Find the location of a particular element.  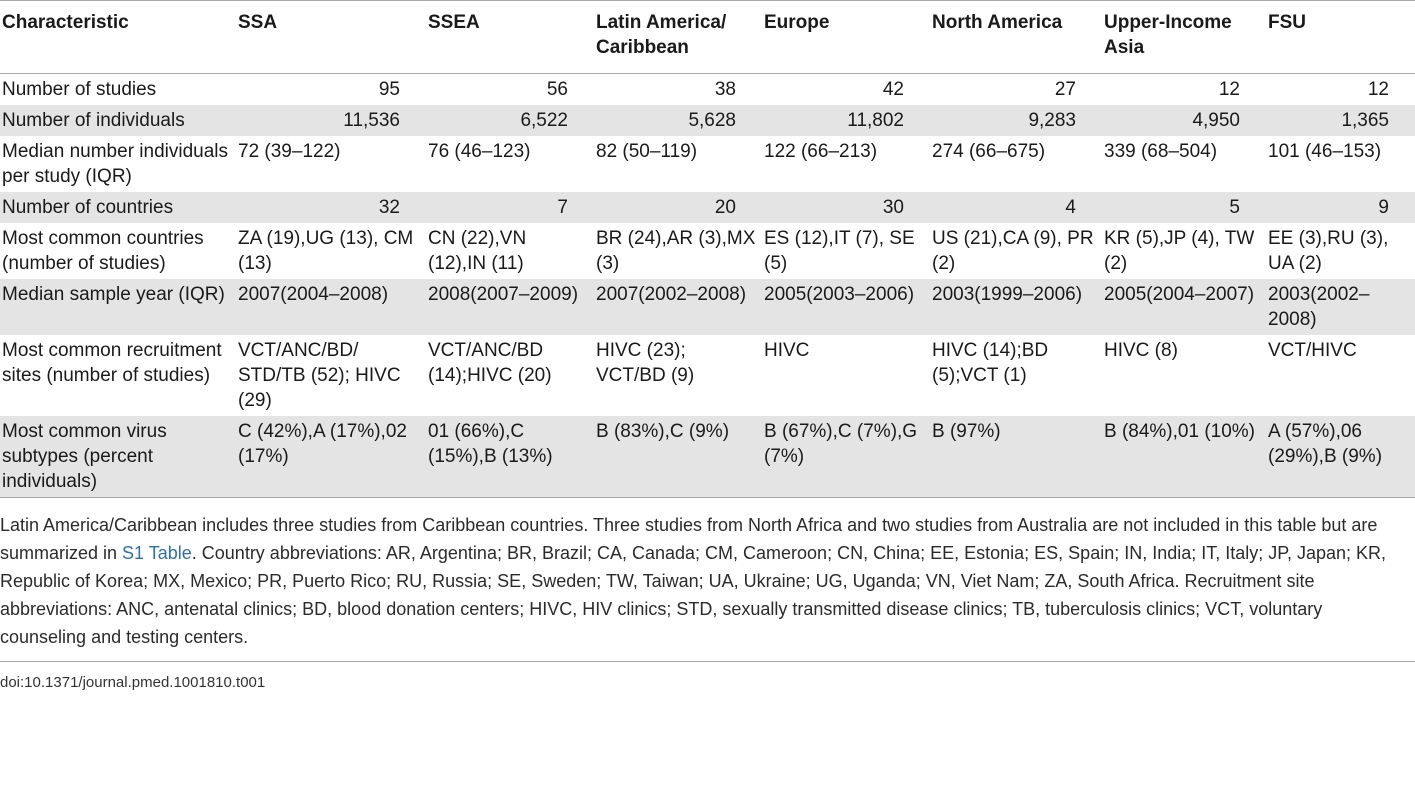

table-cell: 4 is located at coordinates (1016, 207).